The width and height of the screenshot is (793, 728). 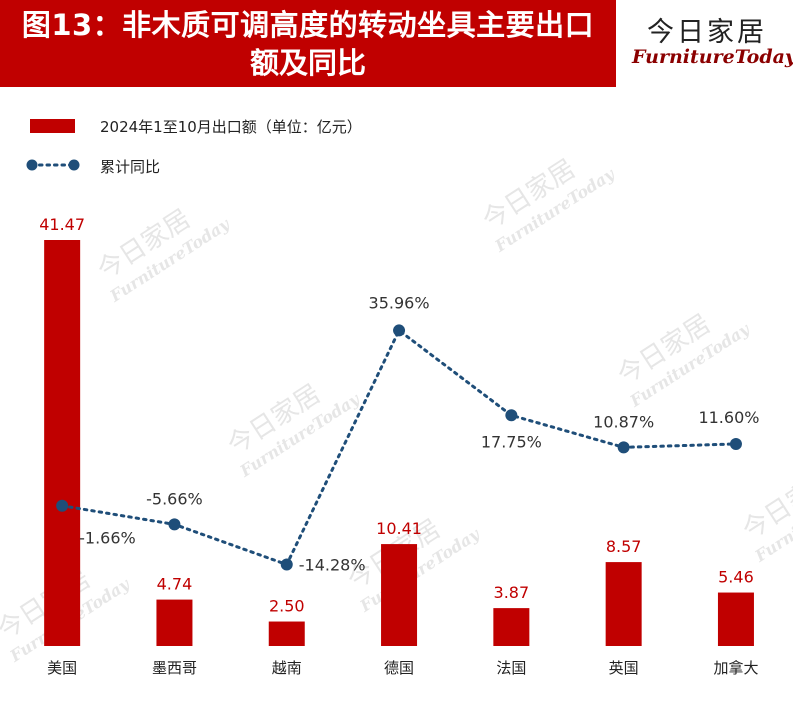 What do you see at coordinates (399, 302) in the screenshot?
I see `line-value-label: 35.96%` at bounding box center [399, 302].